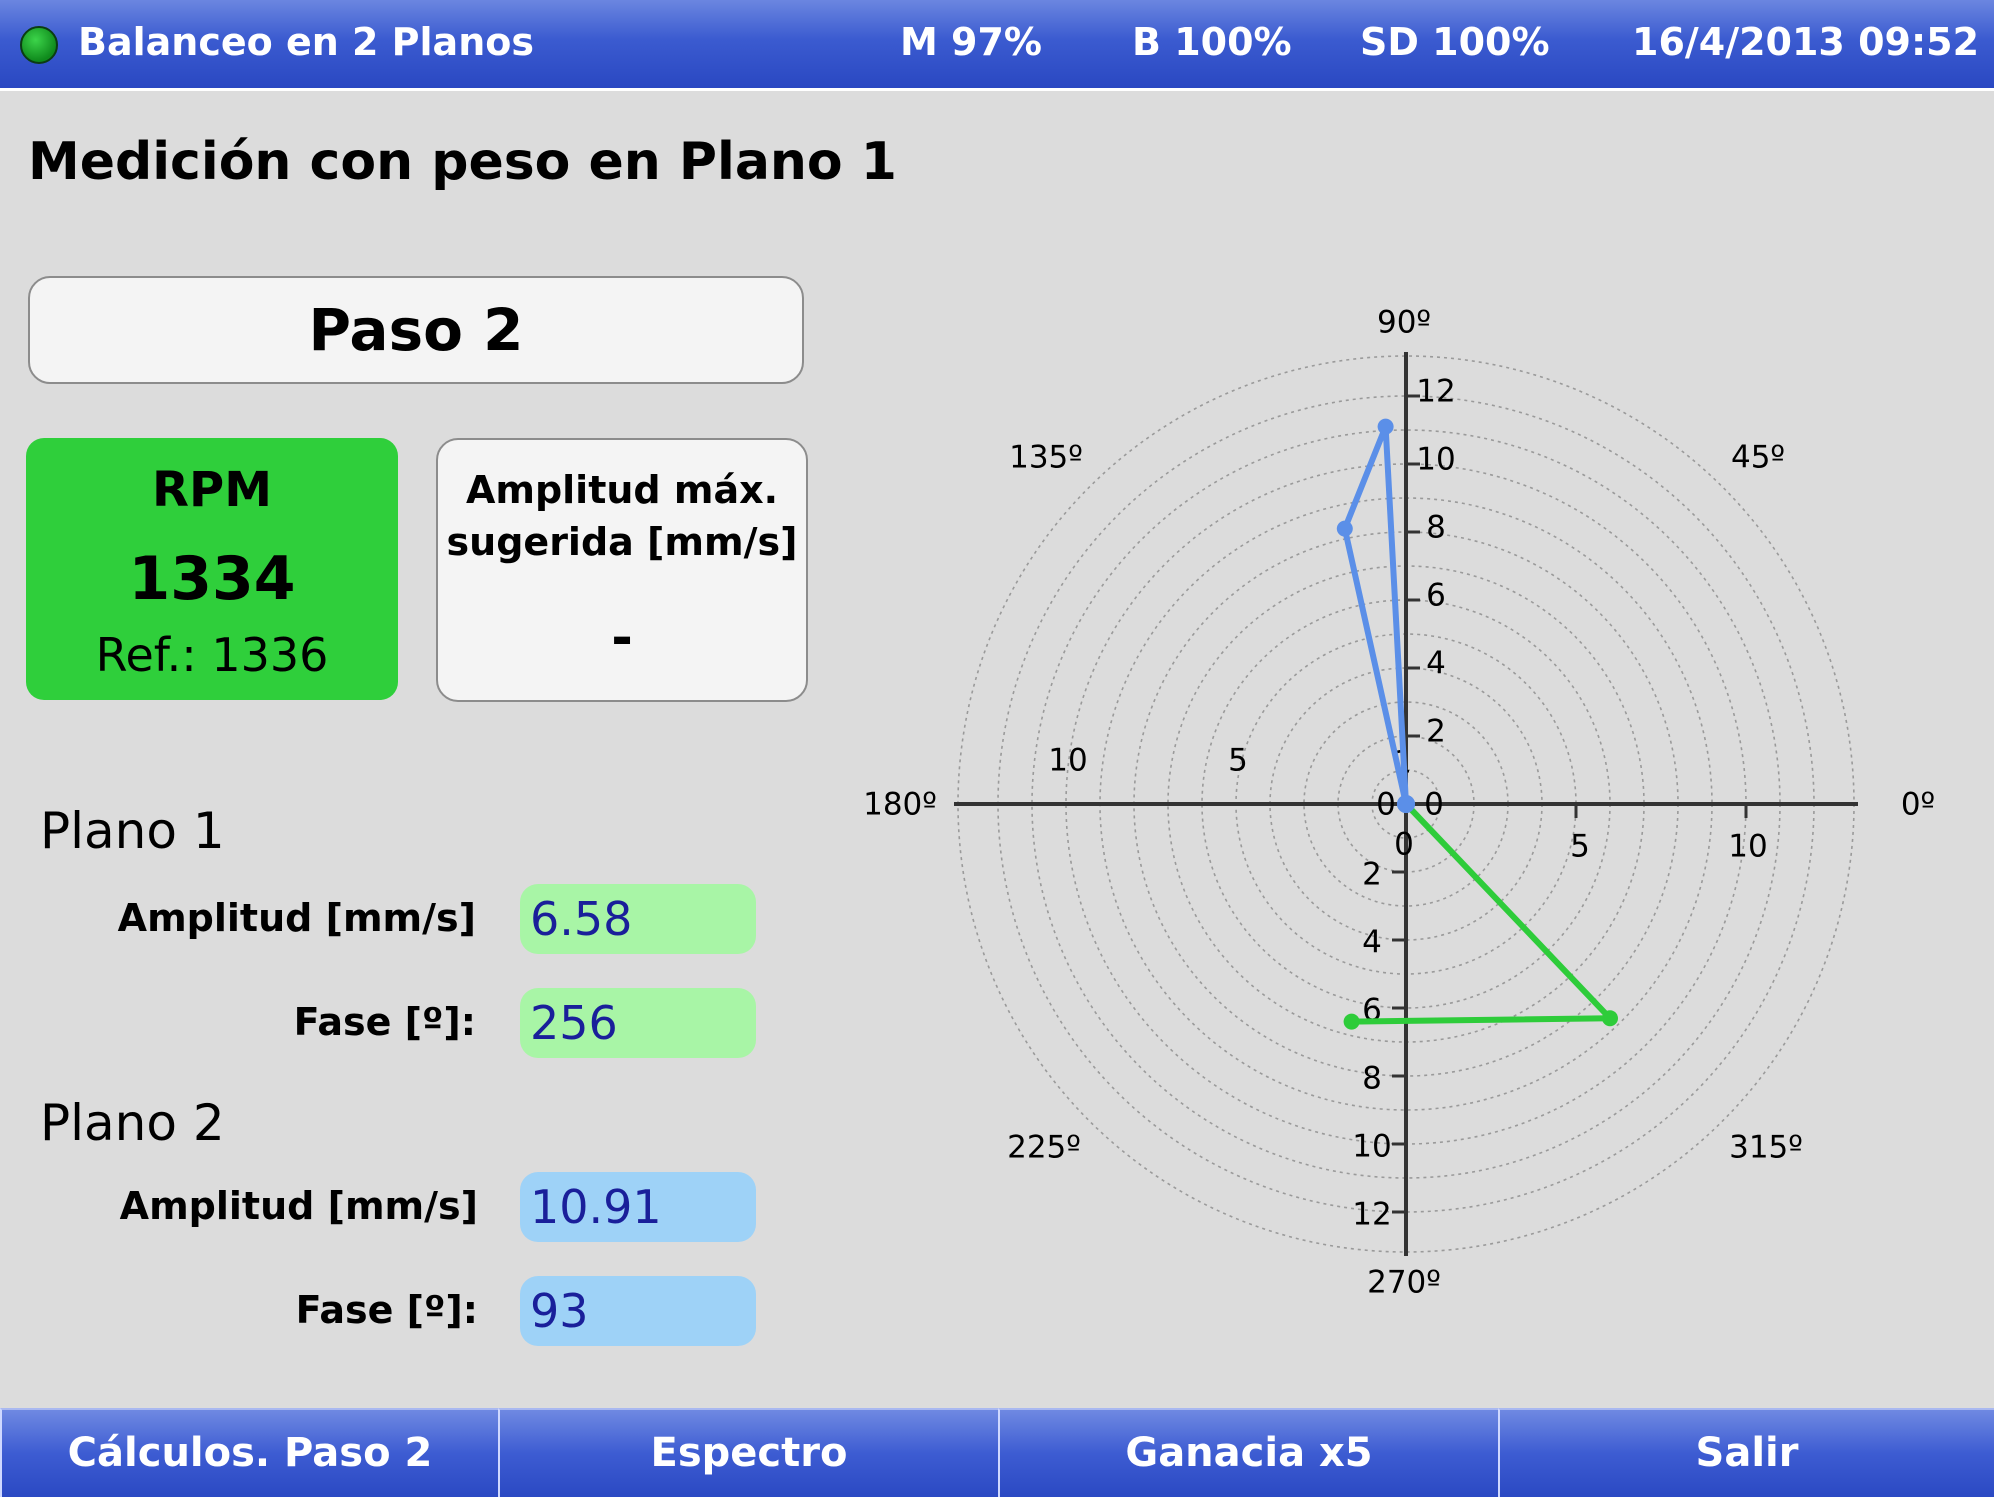  Describe the element at coordinates (622, 638) in the screenshot. I see `max-amplitude-value: -` at that location.